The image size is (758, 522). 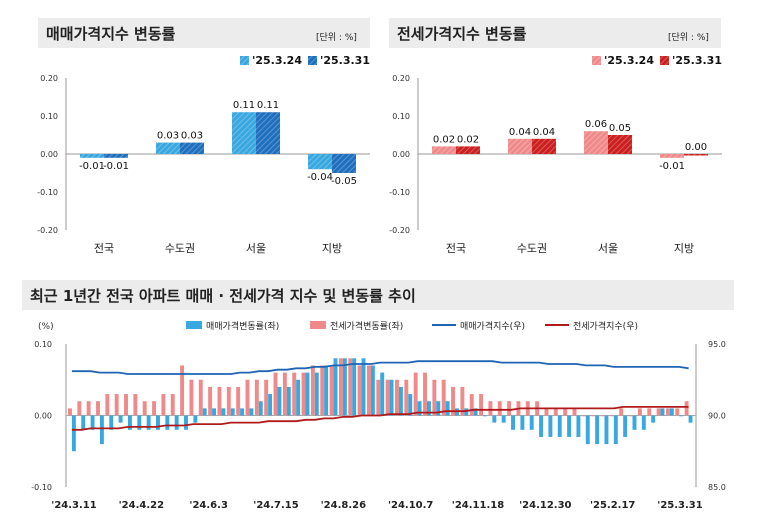 What do you see at coordinates (679, 505) in the screenshot?
I see `trend-x-tick: '25.3.31` at bounding box center [679, 505].